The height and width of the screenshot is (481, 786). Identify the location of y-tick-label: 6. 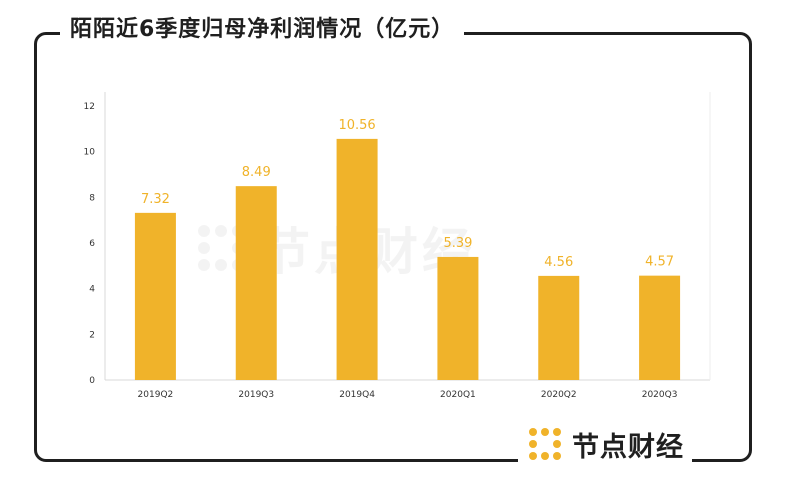
(92, 244).